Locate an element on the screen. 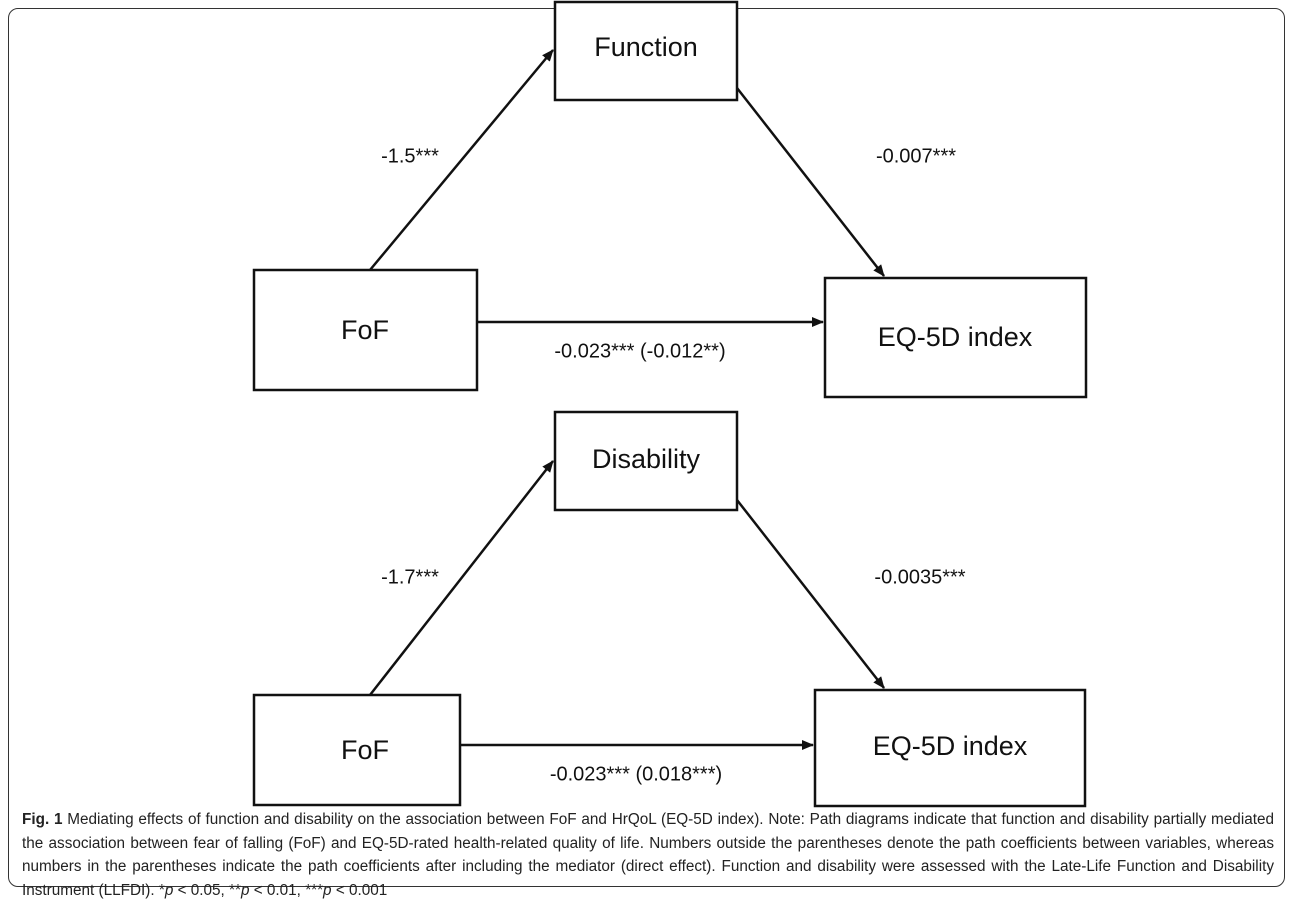 The height and width of the screenshot is (902, 1295). path-c-coefficient: -0.023*** (-0.012**) is located at coordinates (639, 351).